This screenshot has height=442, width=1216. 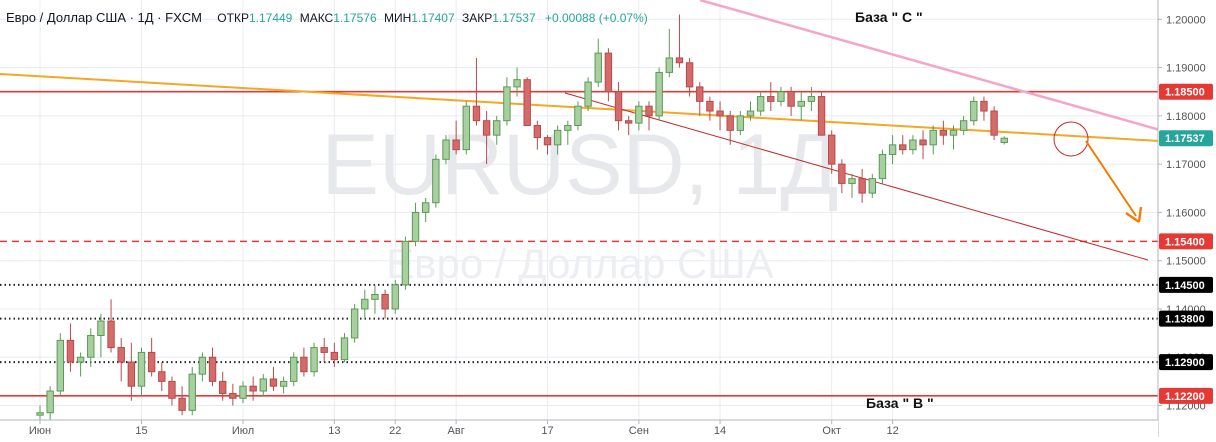 What do you see at coordinates (1071, 139) in the screenshot?
I see `highlight-circle` at bounding box center [1071, 139].